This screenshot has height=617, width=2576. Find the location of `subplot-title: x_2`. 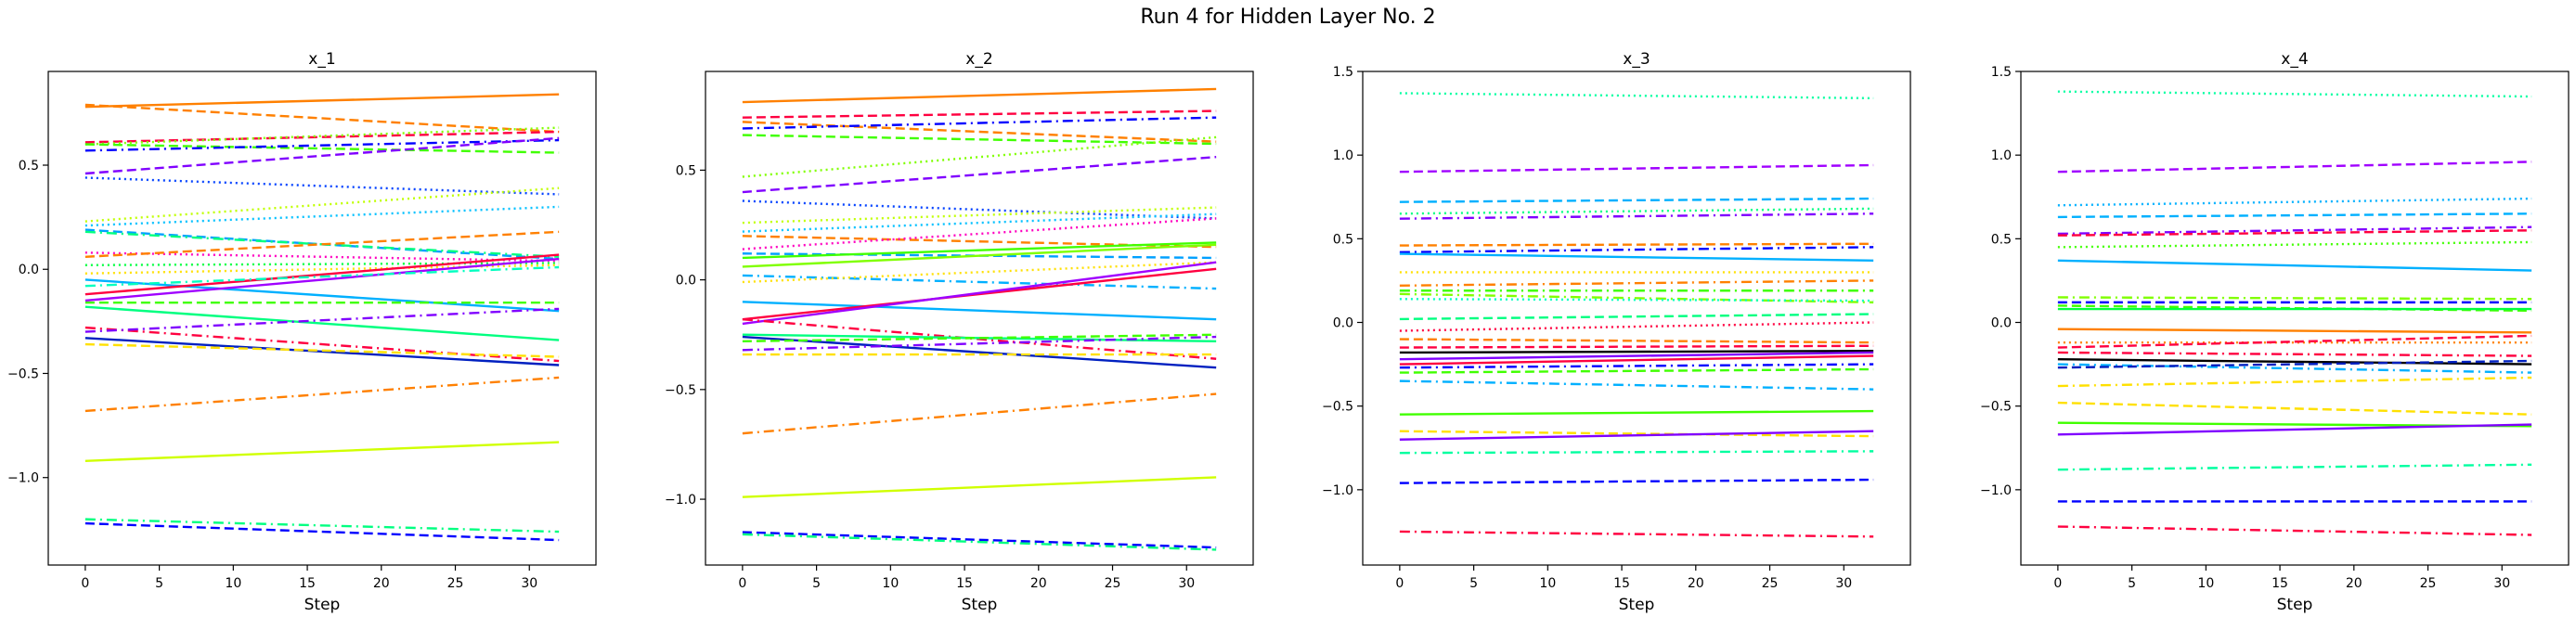

subplot-title: x_2 is located at coordinates (978, 59).